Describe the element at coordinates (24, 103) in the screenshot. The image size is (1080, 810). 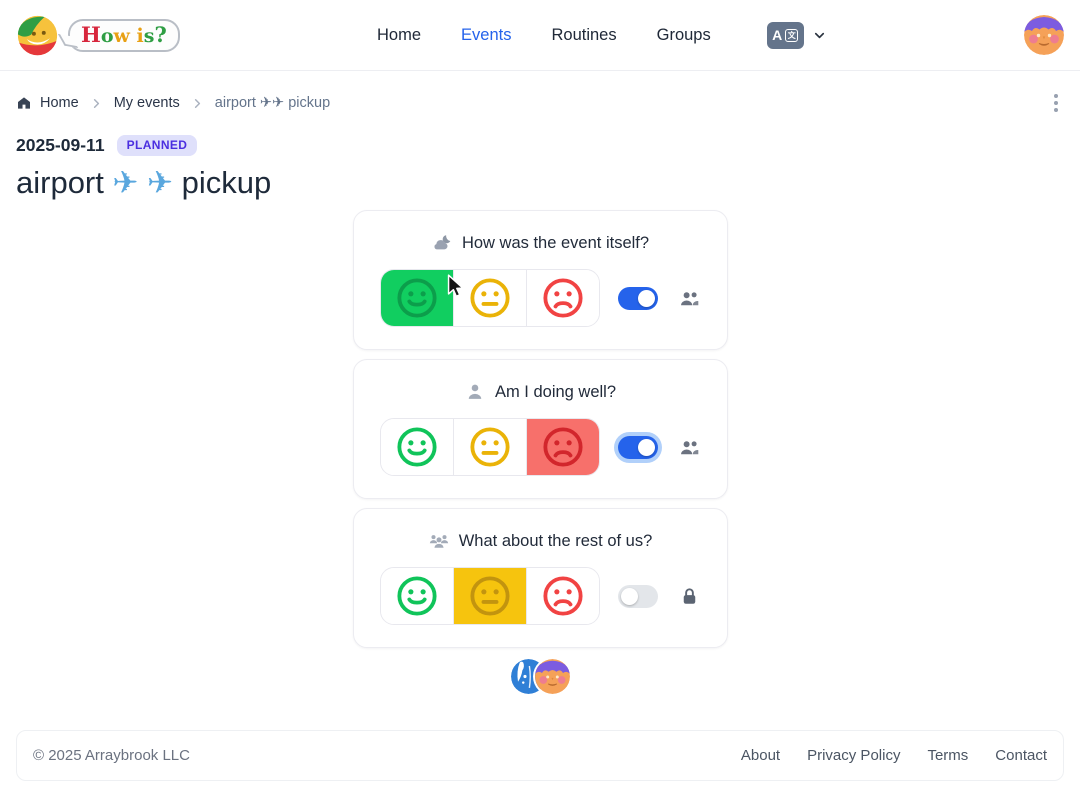
I see `home-icon` at that location.